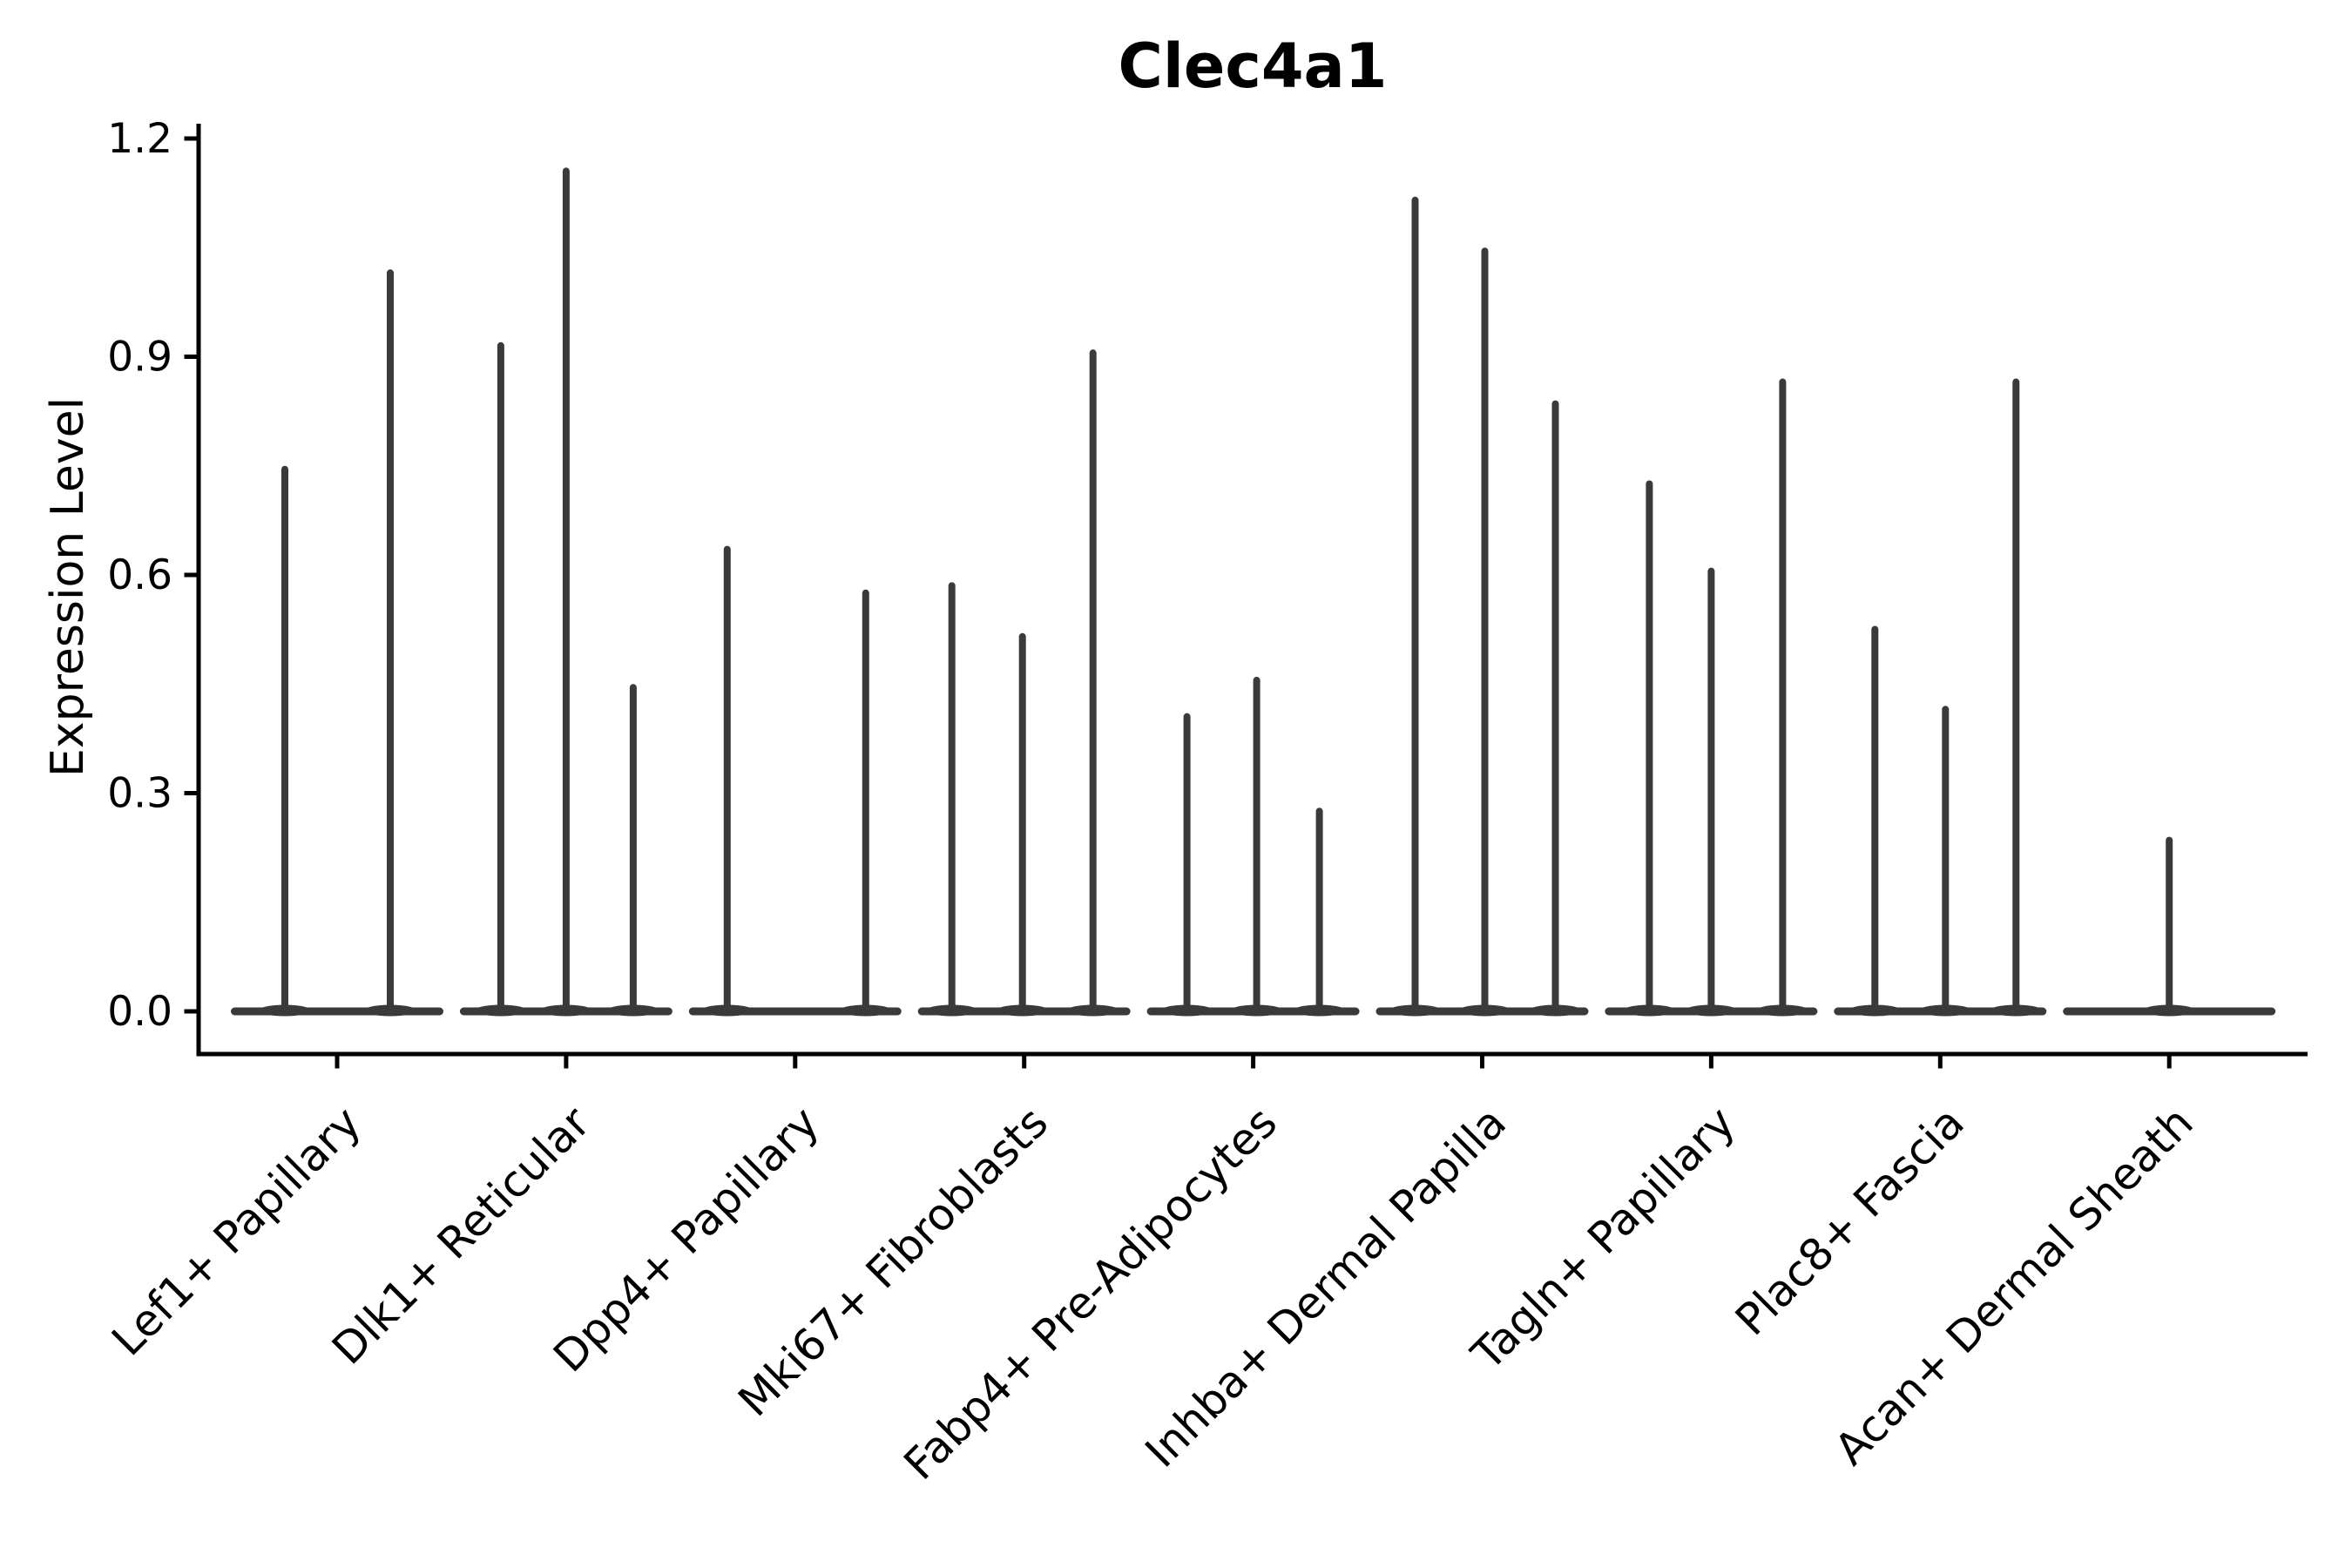 Image resolution: width=2352 pixels, height=1568 pixels. I want to click on y-tick-label: 0.9, so click(139, 358).